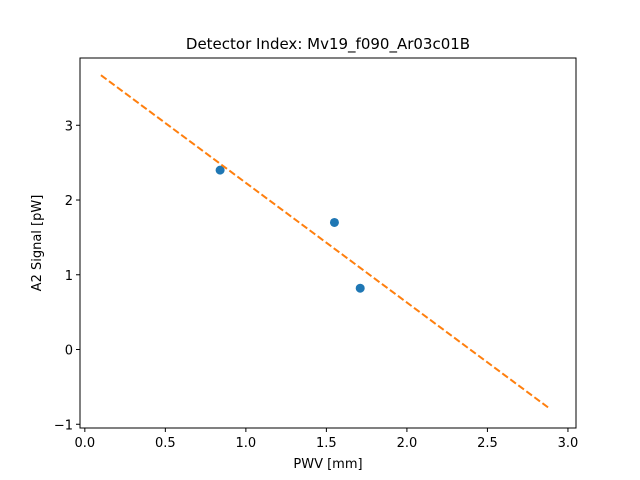 The image size is (640, 480). I want to click on x-tick-label: 0.0, so click(84, 443).